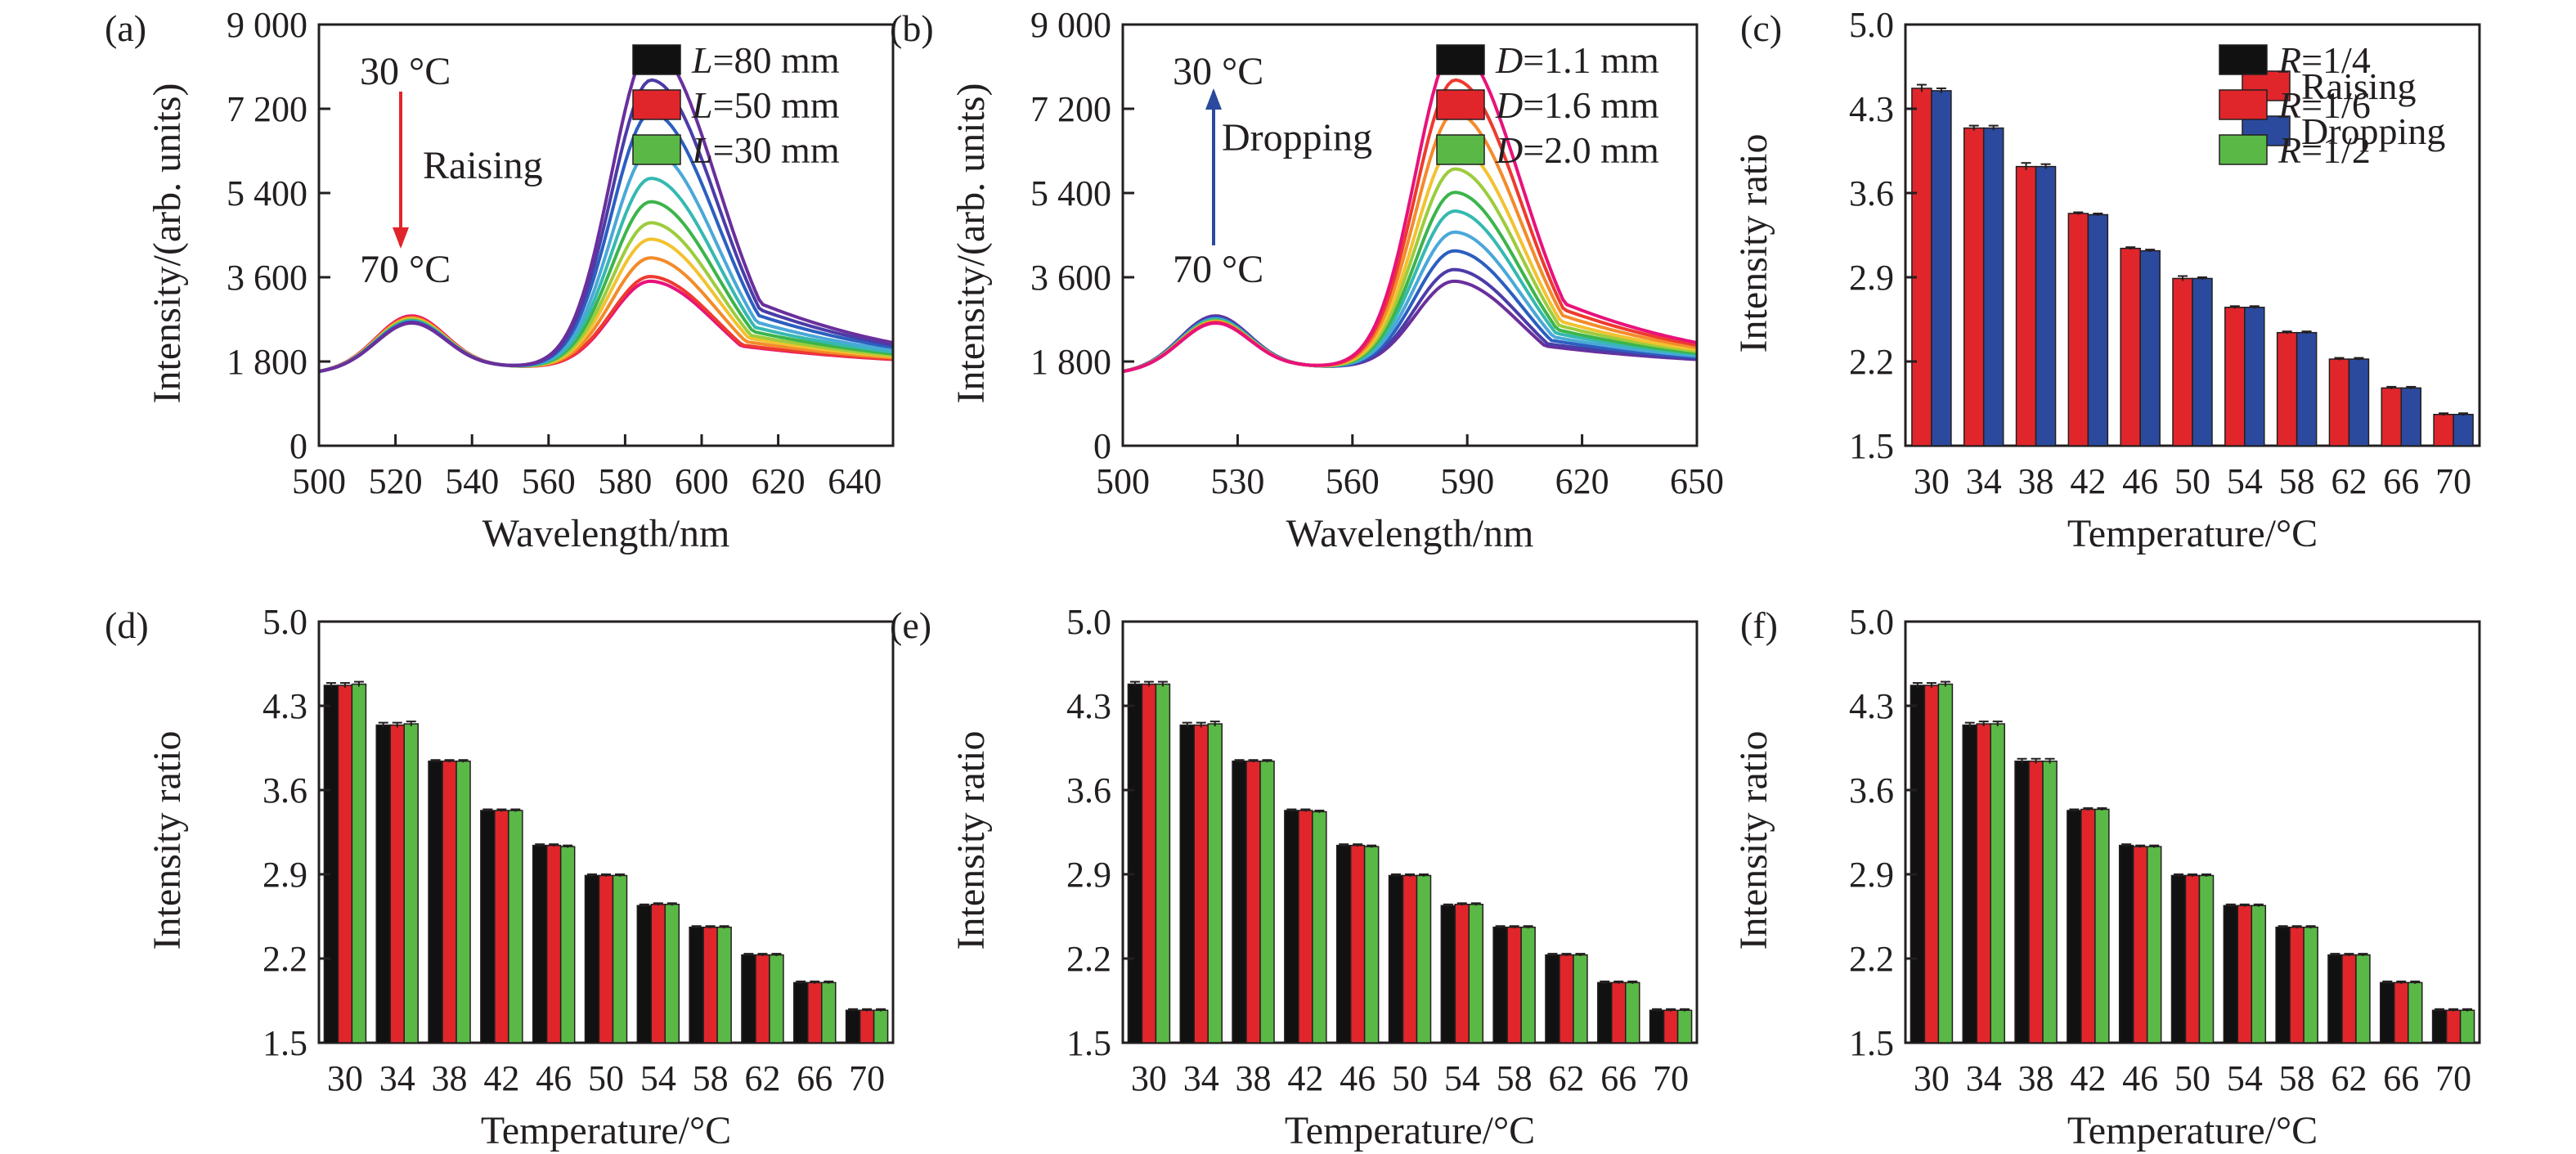 The image size is (2576, 1154). What do you see at coordinates (910, 625) in the screenshot?
I see `panel-label: (e)` at bounding box center [910, 625].